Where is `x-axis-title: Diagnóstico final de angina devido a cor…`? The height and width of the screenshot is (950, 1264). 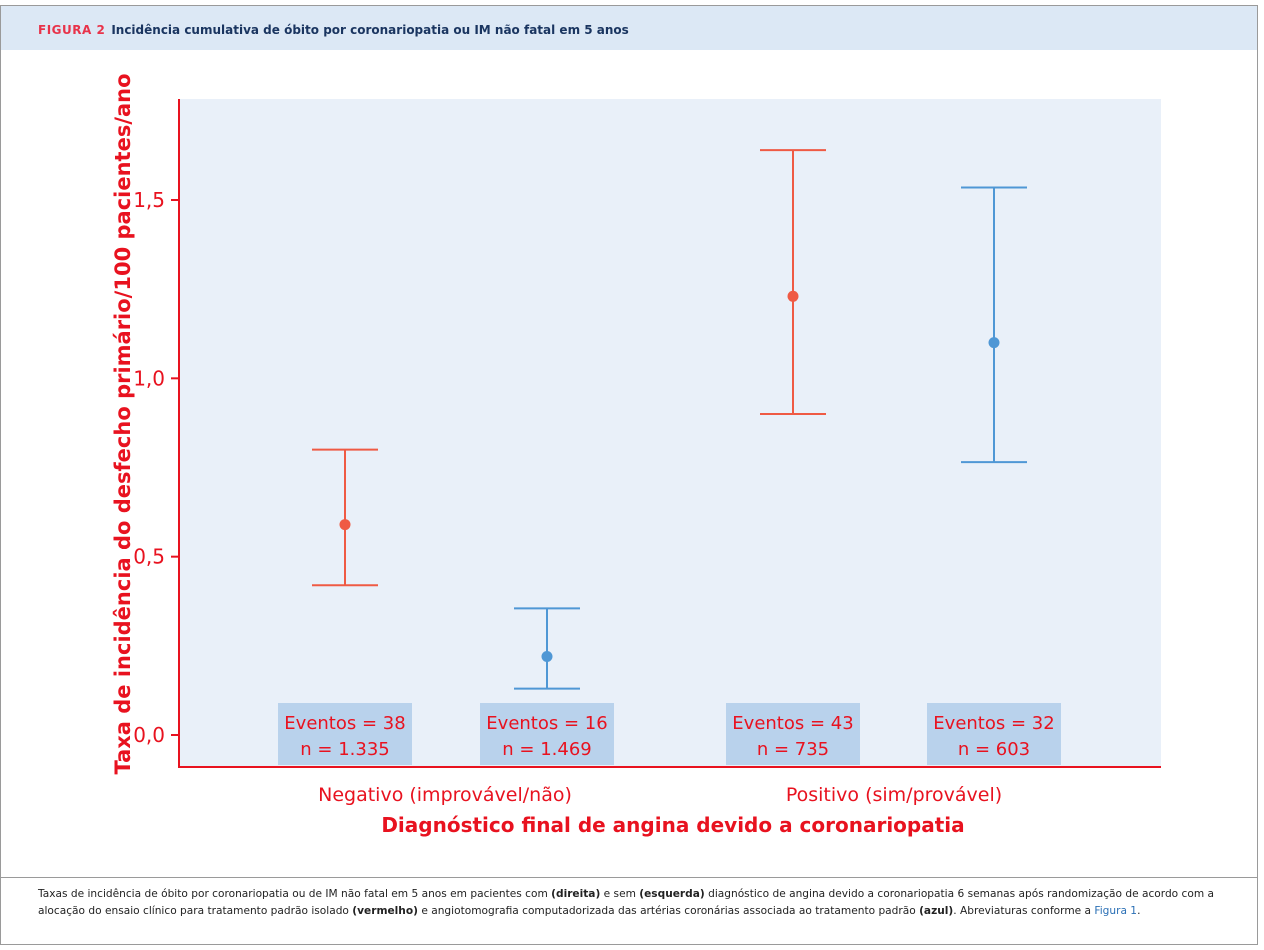 x-axis-title: Diagnóstico final de angina devido a cor… is located at coordinates (672, 825).